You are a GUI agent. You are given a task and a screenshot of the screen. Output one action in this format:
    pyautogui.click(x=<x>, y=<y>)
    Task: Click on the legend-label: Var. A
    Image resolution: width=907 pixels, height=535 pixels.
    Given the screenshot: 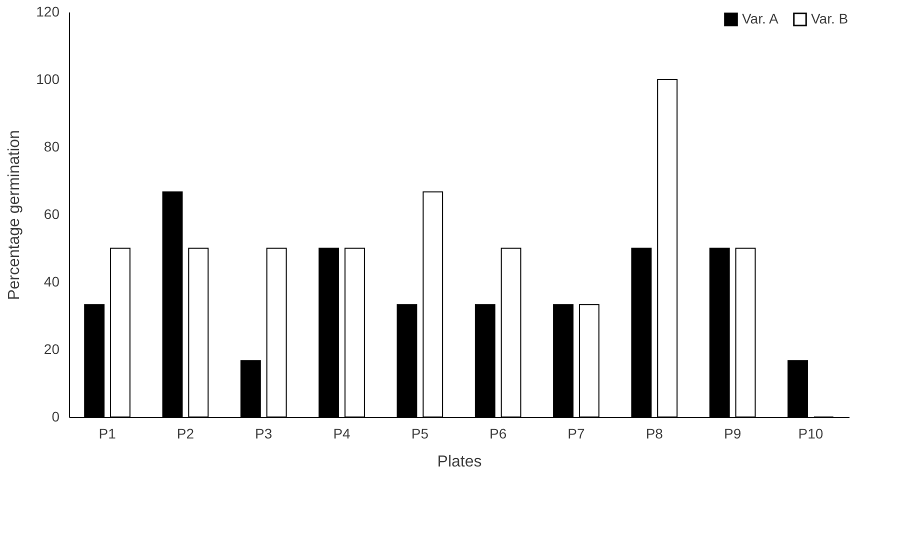 What is the action you would take?
    pyautogui.click(x=760, y=18)
    